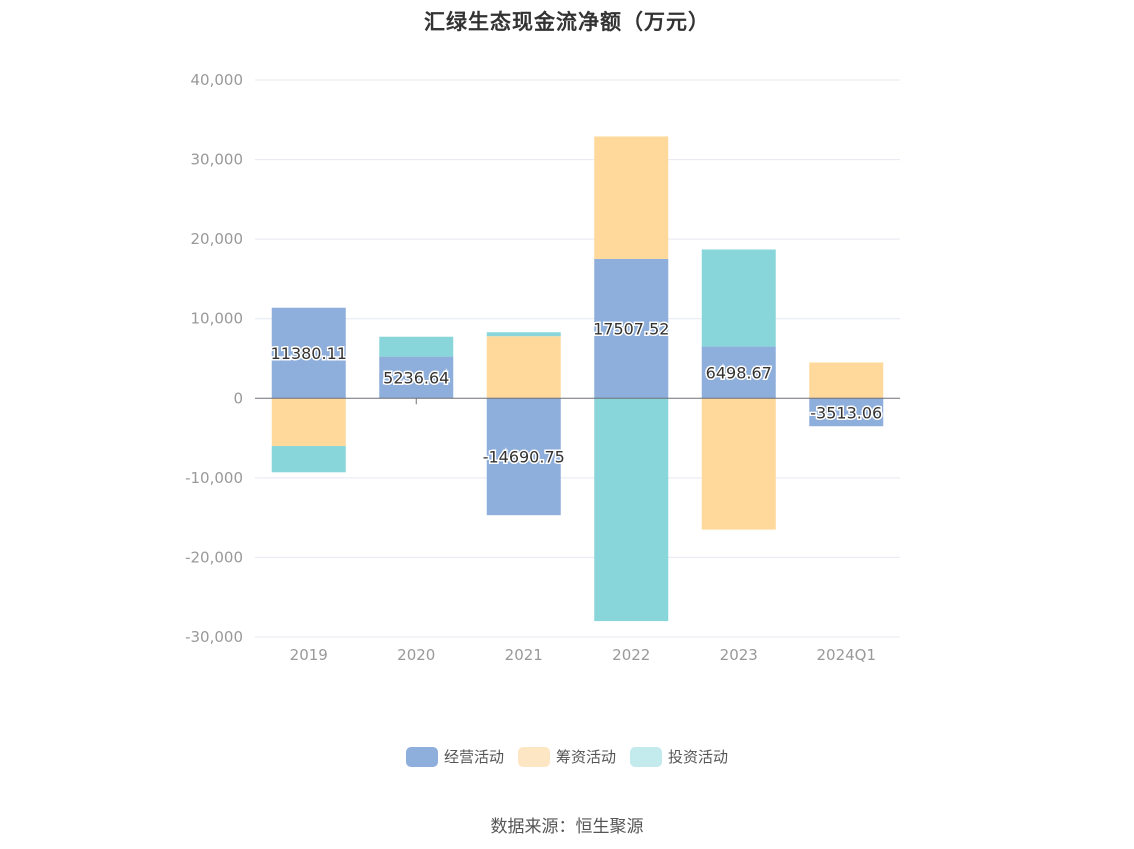 Image resolution: width=1134 pixels, height=849 pixels. What do you see at coordinates (473, 757) in the screenshot?
I see `legend-label-operating: 经营活动` at bounding box center [473, 757].